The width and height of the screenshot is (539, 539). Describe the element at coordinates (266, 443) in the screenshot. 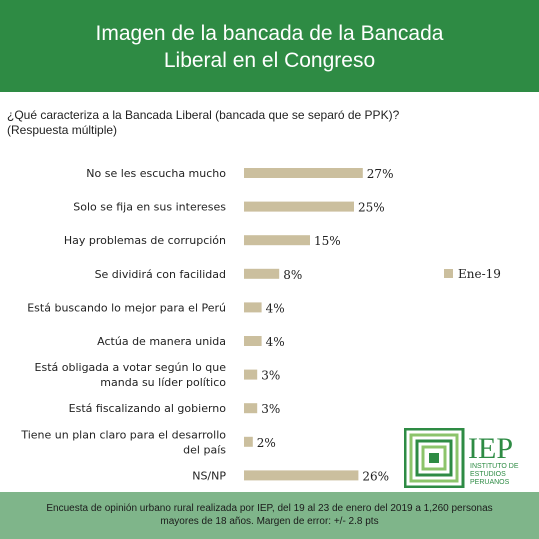

I see `value-label: 2%` at that location.